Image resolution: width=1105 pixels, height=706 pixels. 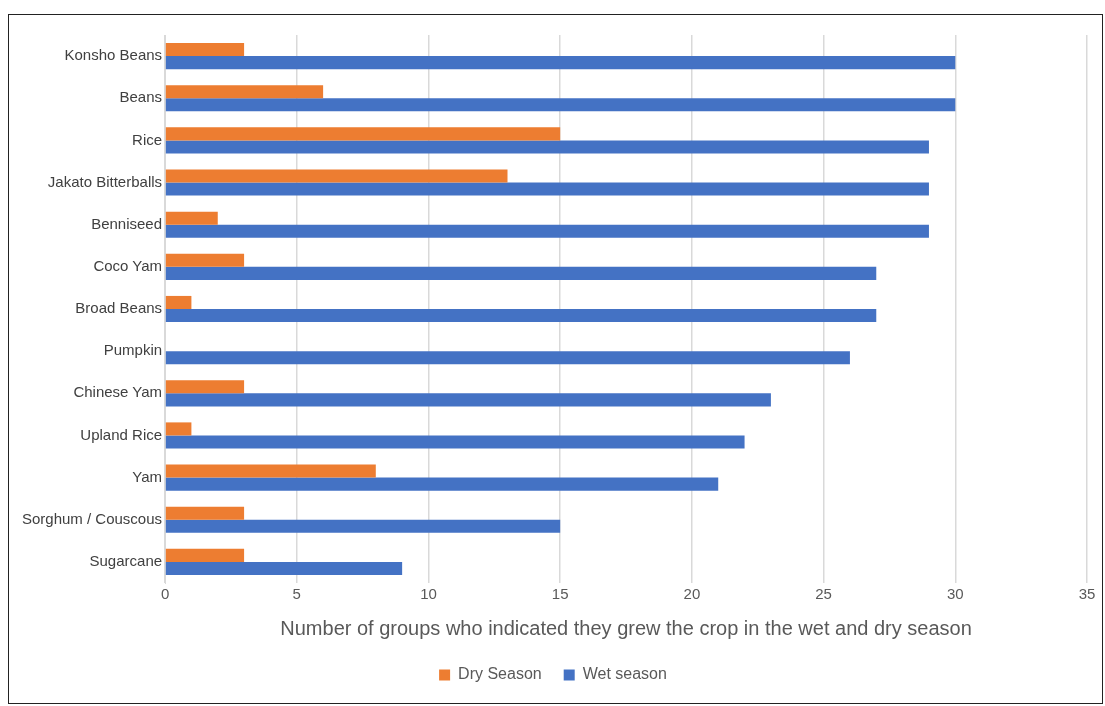 I want to click on y-tick-label: Chinese Yam, so click(x=118, y=392).